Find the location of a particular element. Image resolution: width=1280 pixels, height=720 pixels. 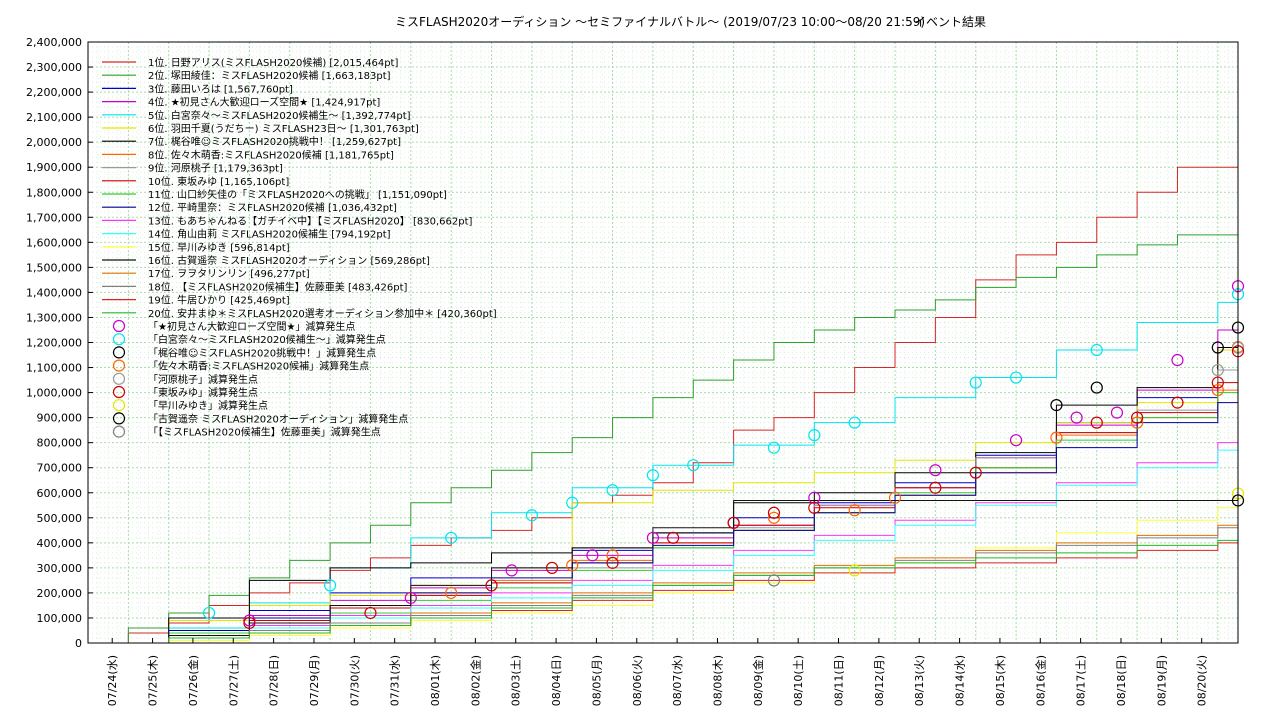

legend-entry: 4位. ★初見さん大歓迎ローズ空間★ [1,424,917pt] is located at coordinates (264, 102).